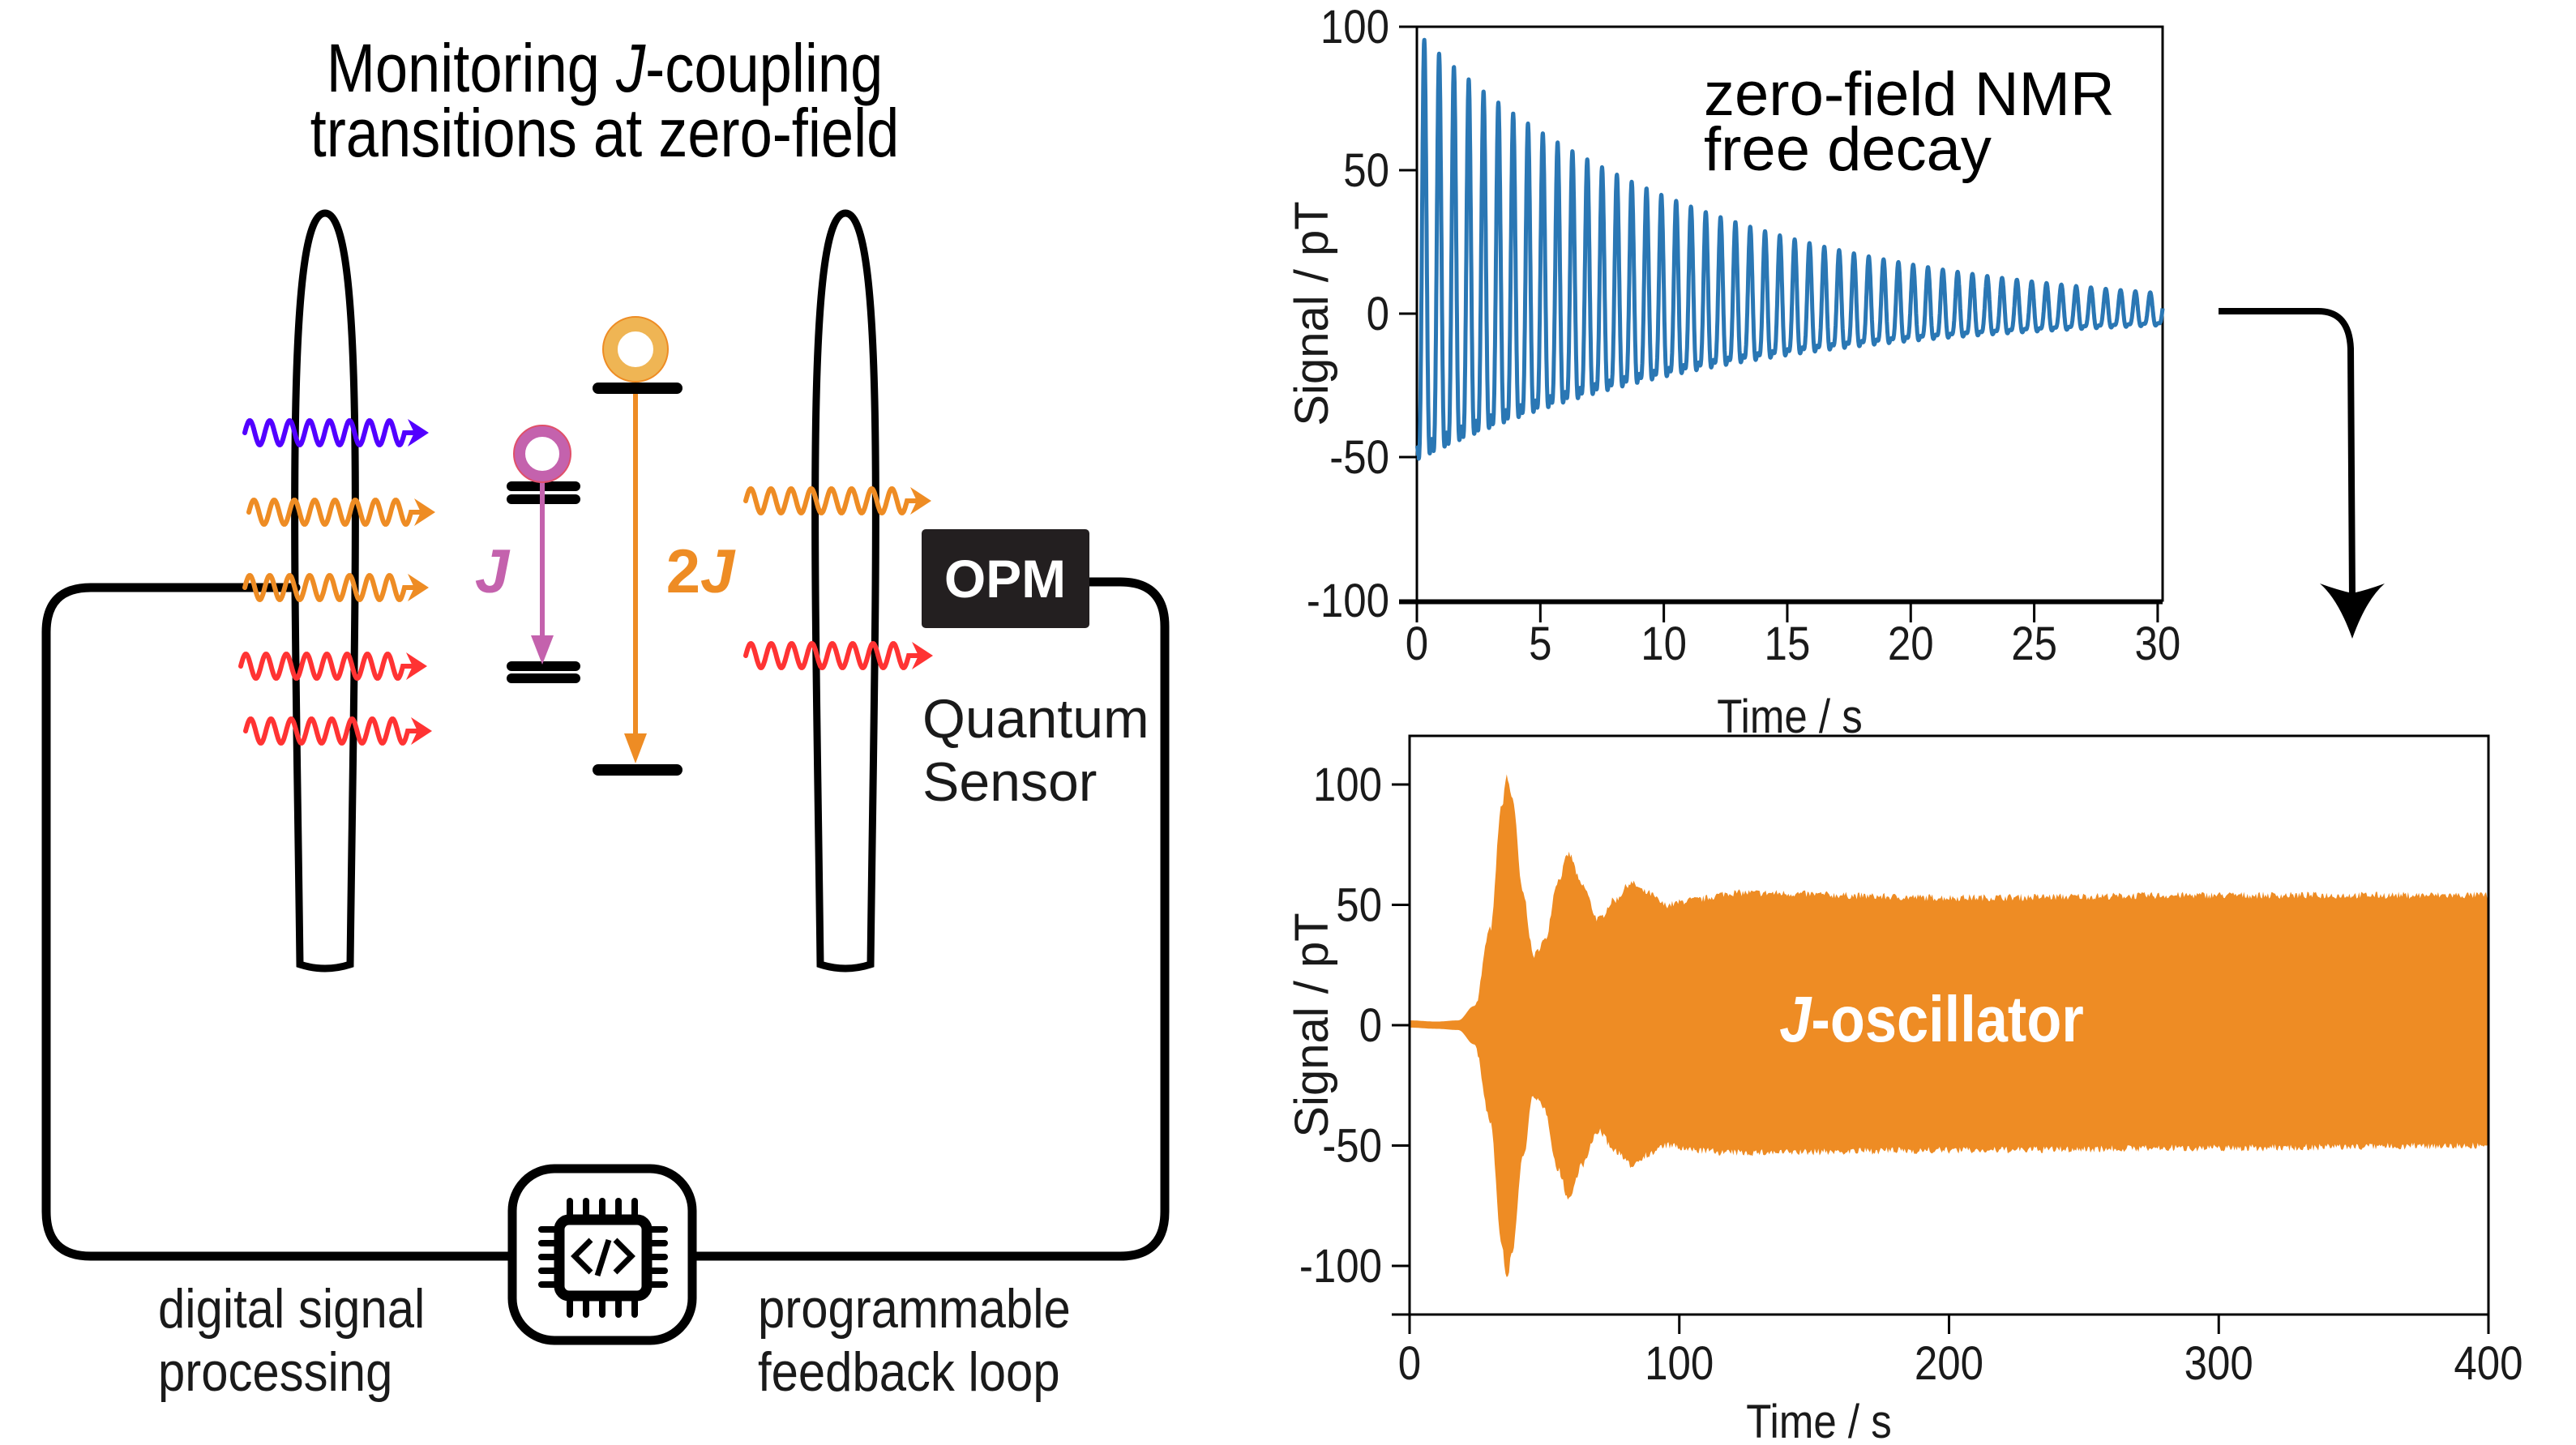  I want to click on x-tick-label: 30, so click(2158, 644).